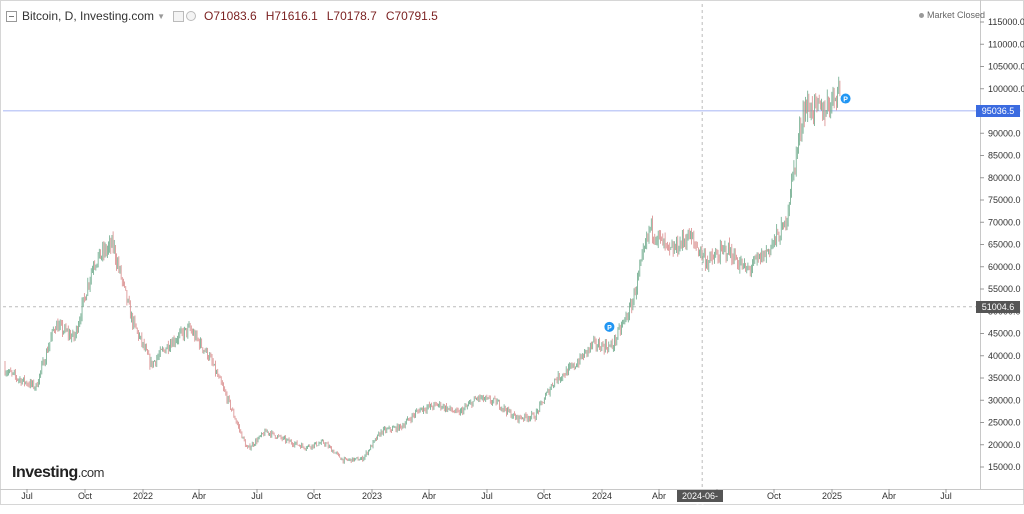 This screenshot has width=1024, height=514. Describe the element at coordinates (1004, 133) in the screenshot. I see `y-tick-label: 90000.0` at that location.